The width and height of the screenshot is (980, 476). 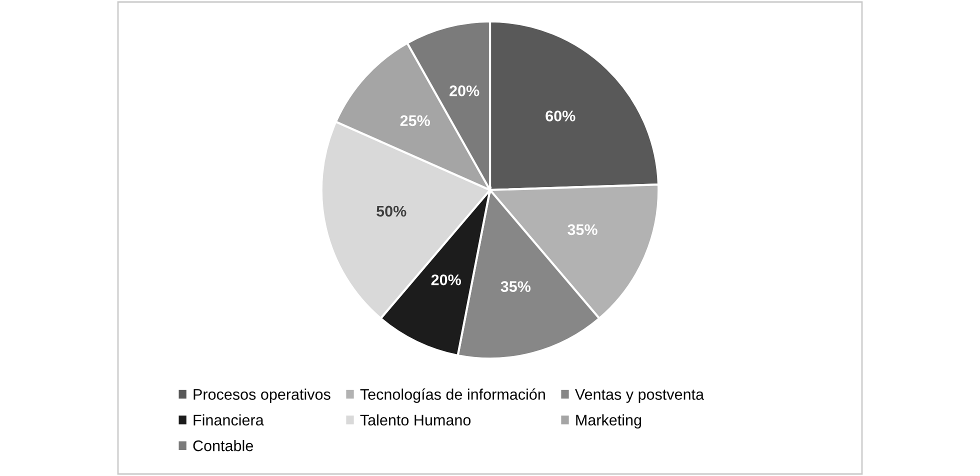 I want to click on legend-label: Financiera, so click(x=229, y=420).